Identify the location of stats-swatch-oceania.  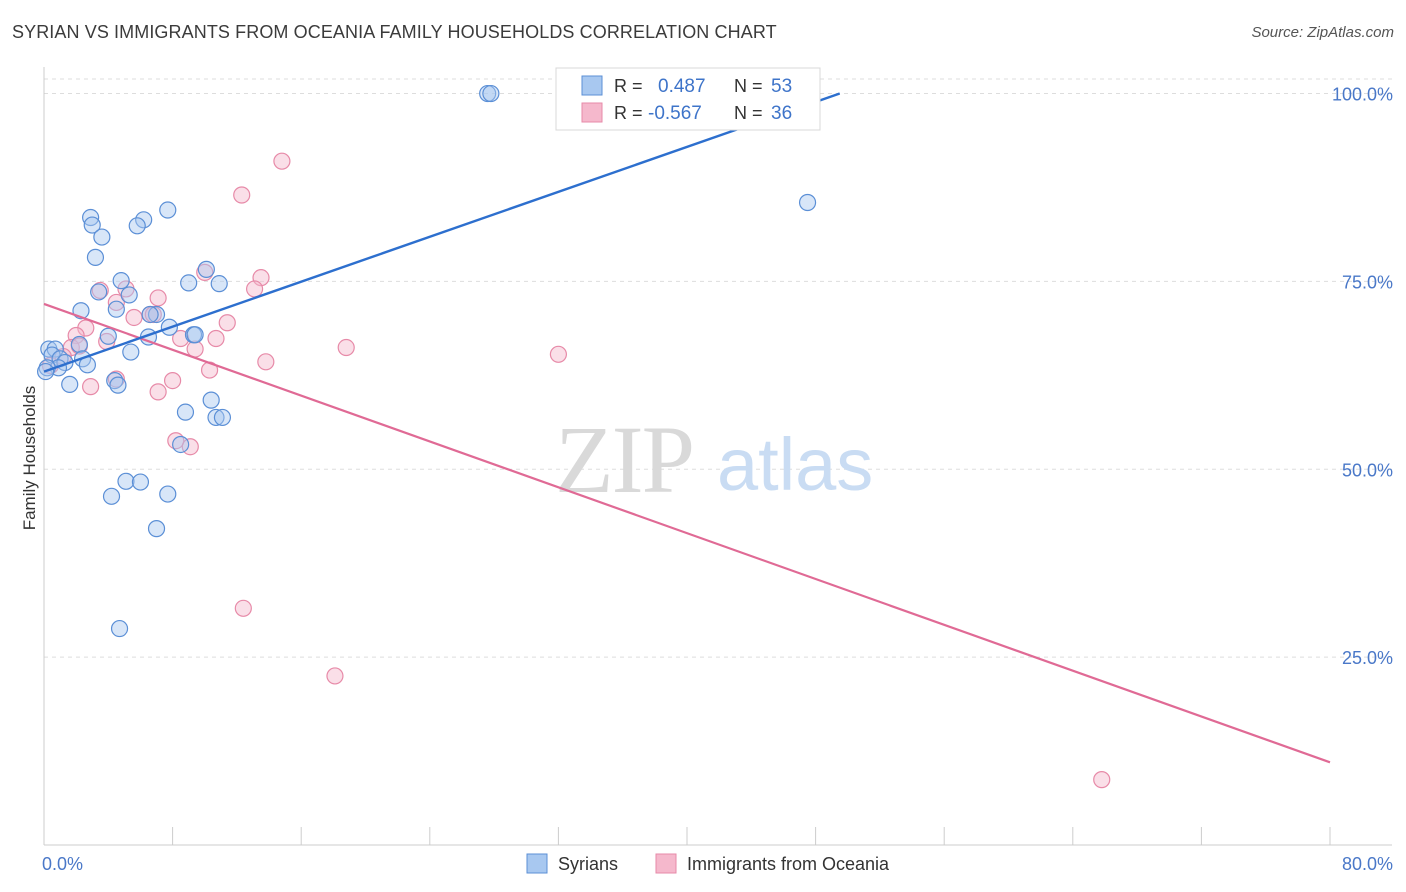
(592, 112).